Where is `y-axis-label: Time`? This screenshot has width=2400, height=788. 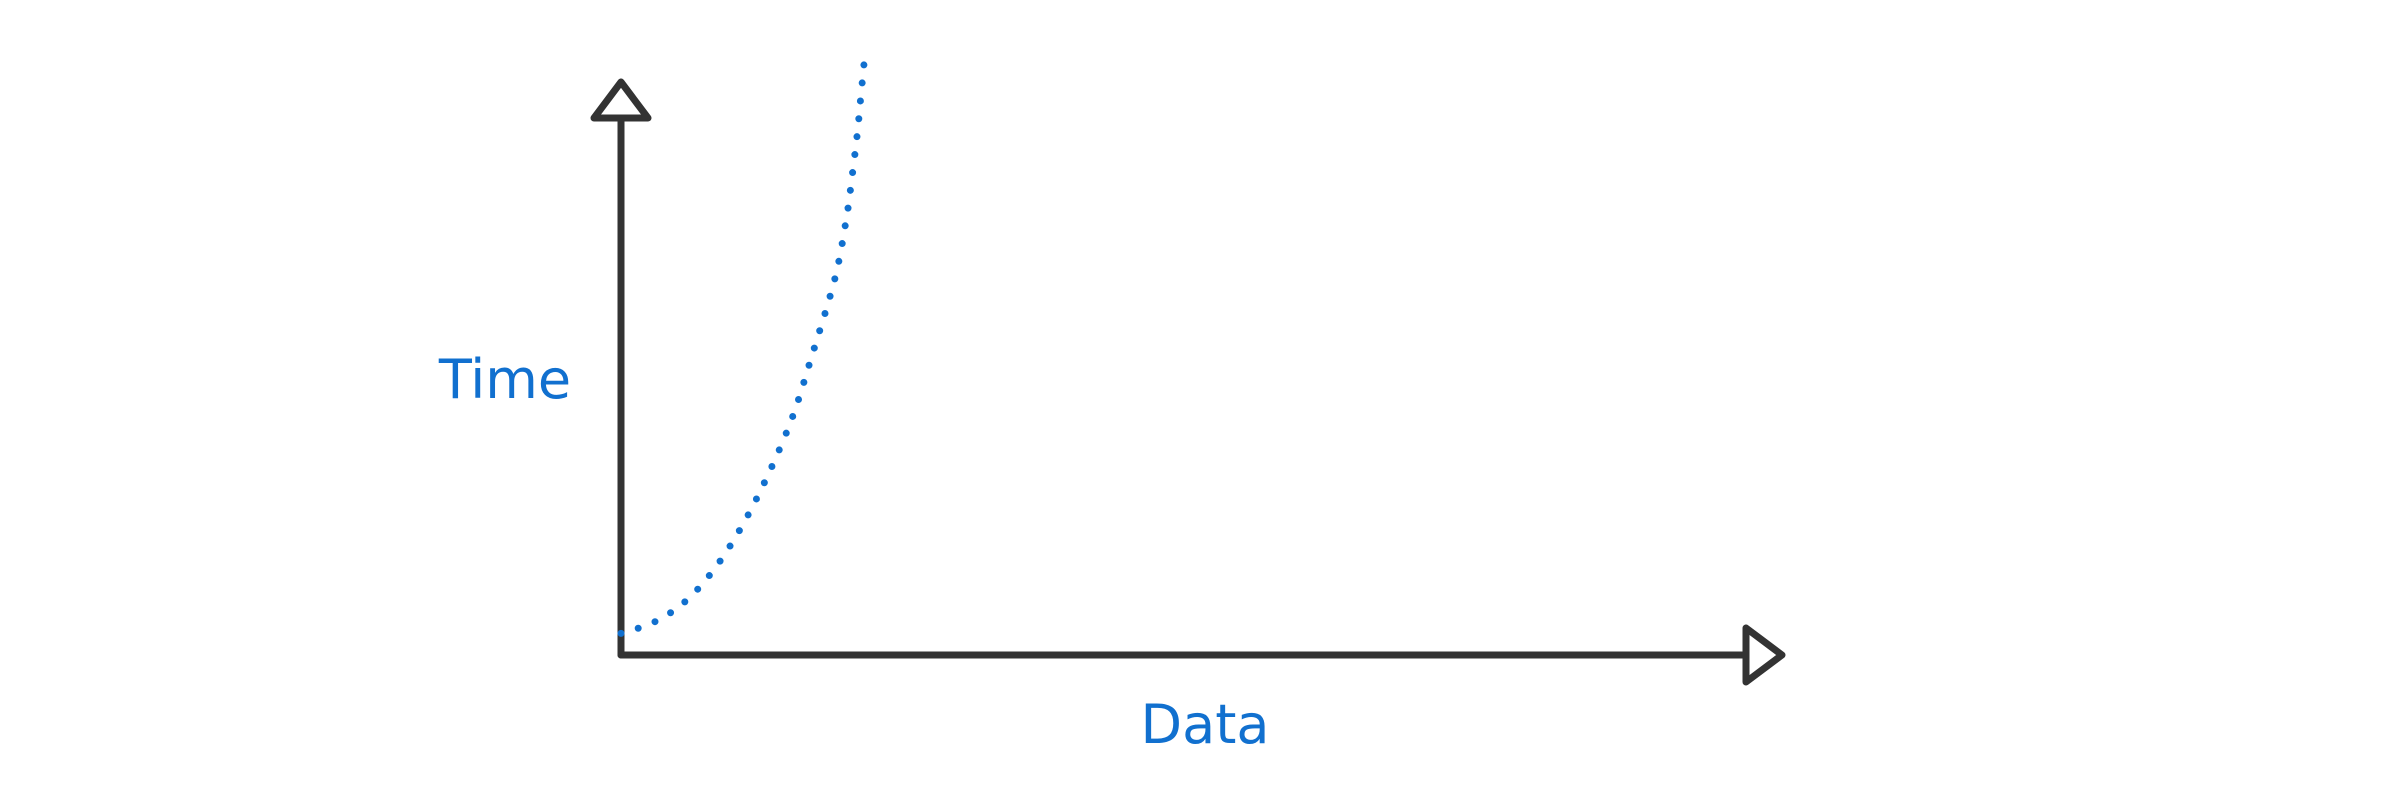
y-axis-label: Time is located at coordinates (504, 379).